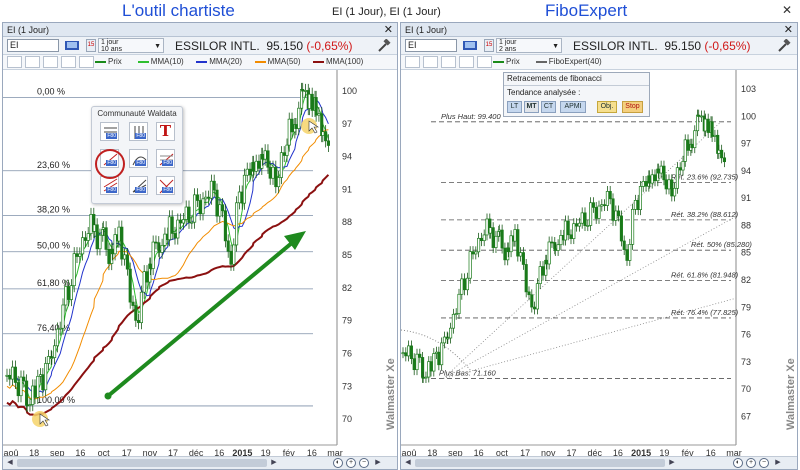 This screenshot has height=470, width=800. Describe the element at coordinates (607, 107) in the screenshot. I see `objective-button: Obj.` at that location.